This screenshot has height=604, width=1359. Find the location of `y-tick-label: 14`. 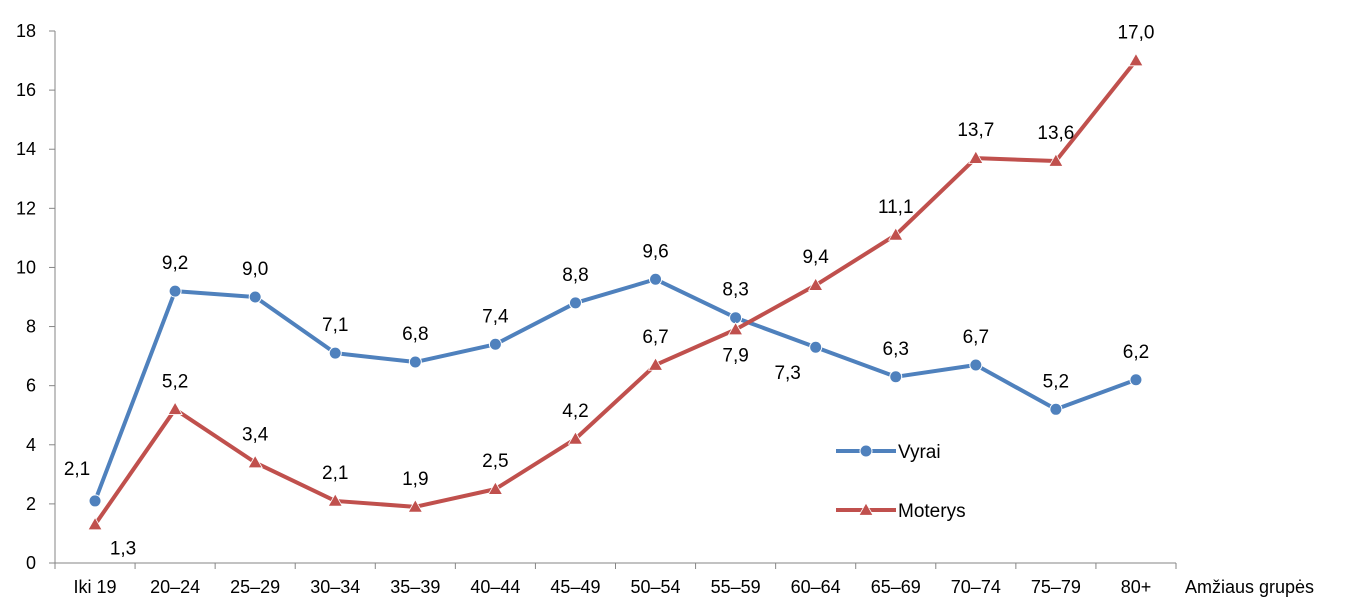

y-tick-label: 14 is located at coordinates (26, 149).